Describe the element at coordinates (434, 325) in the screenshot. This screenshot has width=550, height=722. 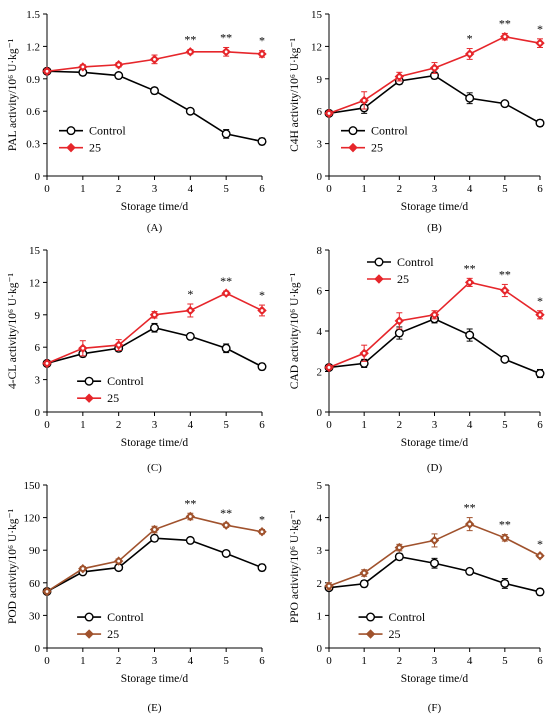
I see `series-line` at that location.